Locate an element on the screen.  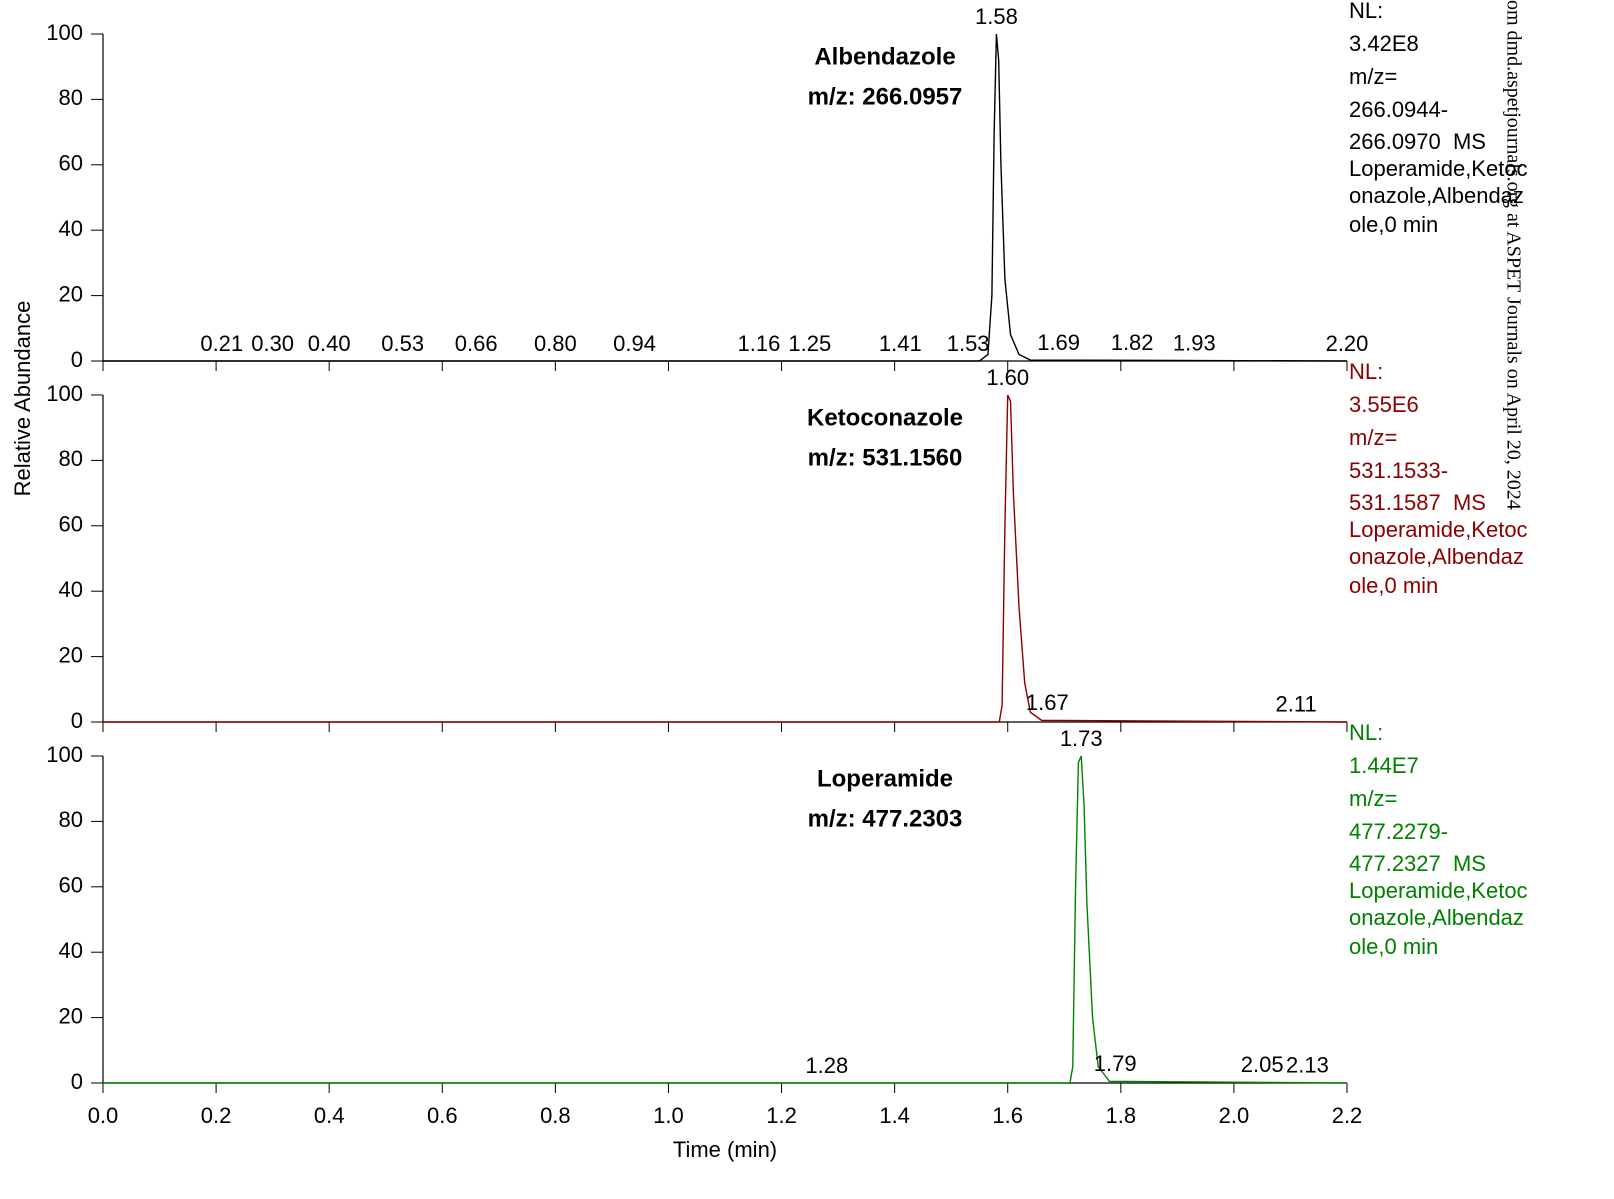
x-tick-label: 1.6 is located at coordinates (1007, 1115).